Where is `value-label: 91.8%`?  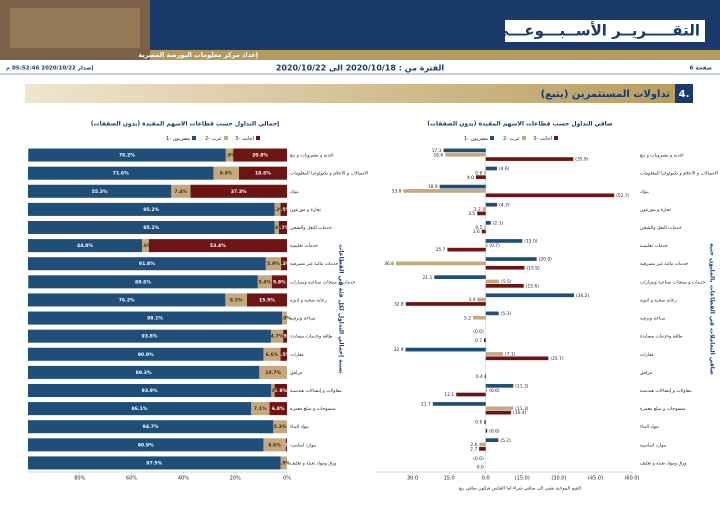 value-label: 91.8% is located at coordinates (147, 264).